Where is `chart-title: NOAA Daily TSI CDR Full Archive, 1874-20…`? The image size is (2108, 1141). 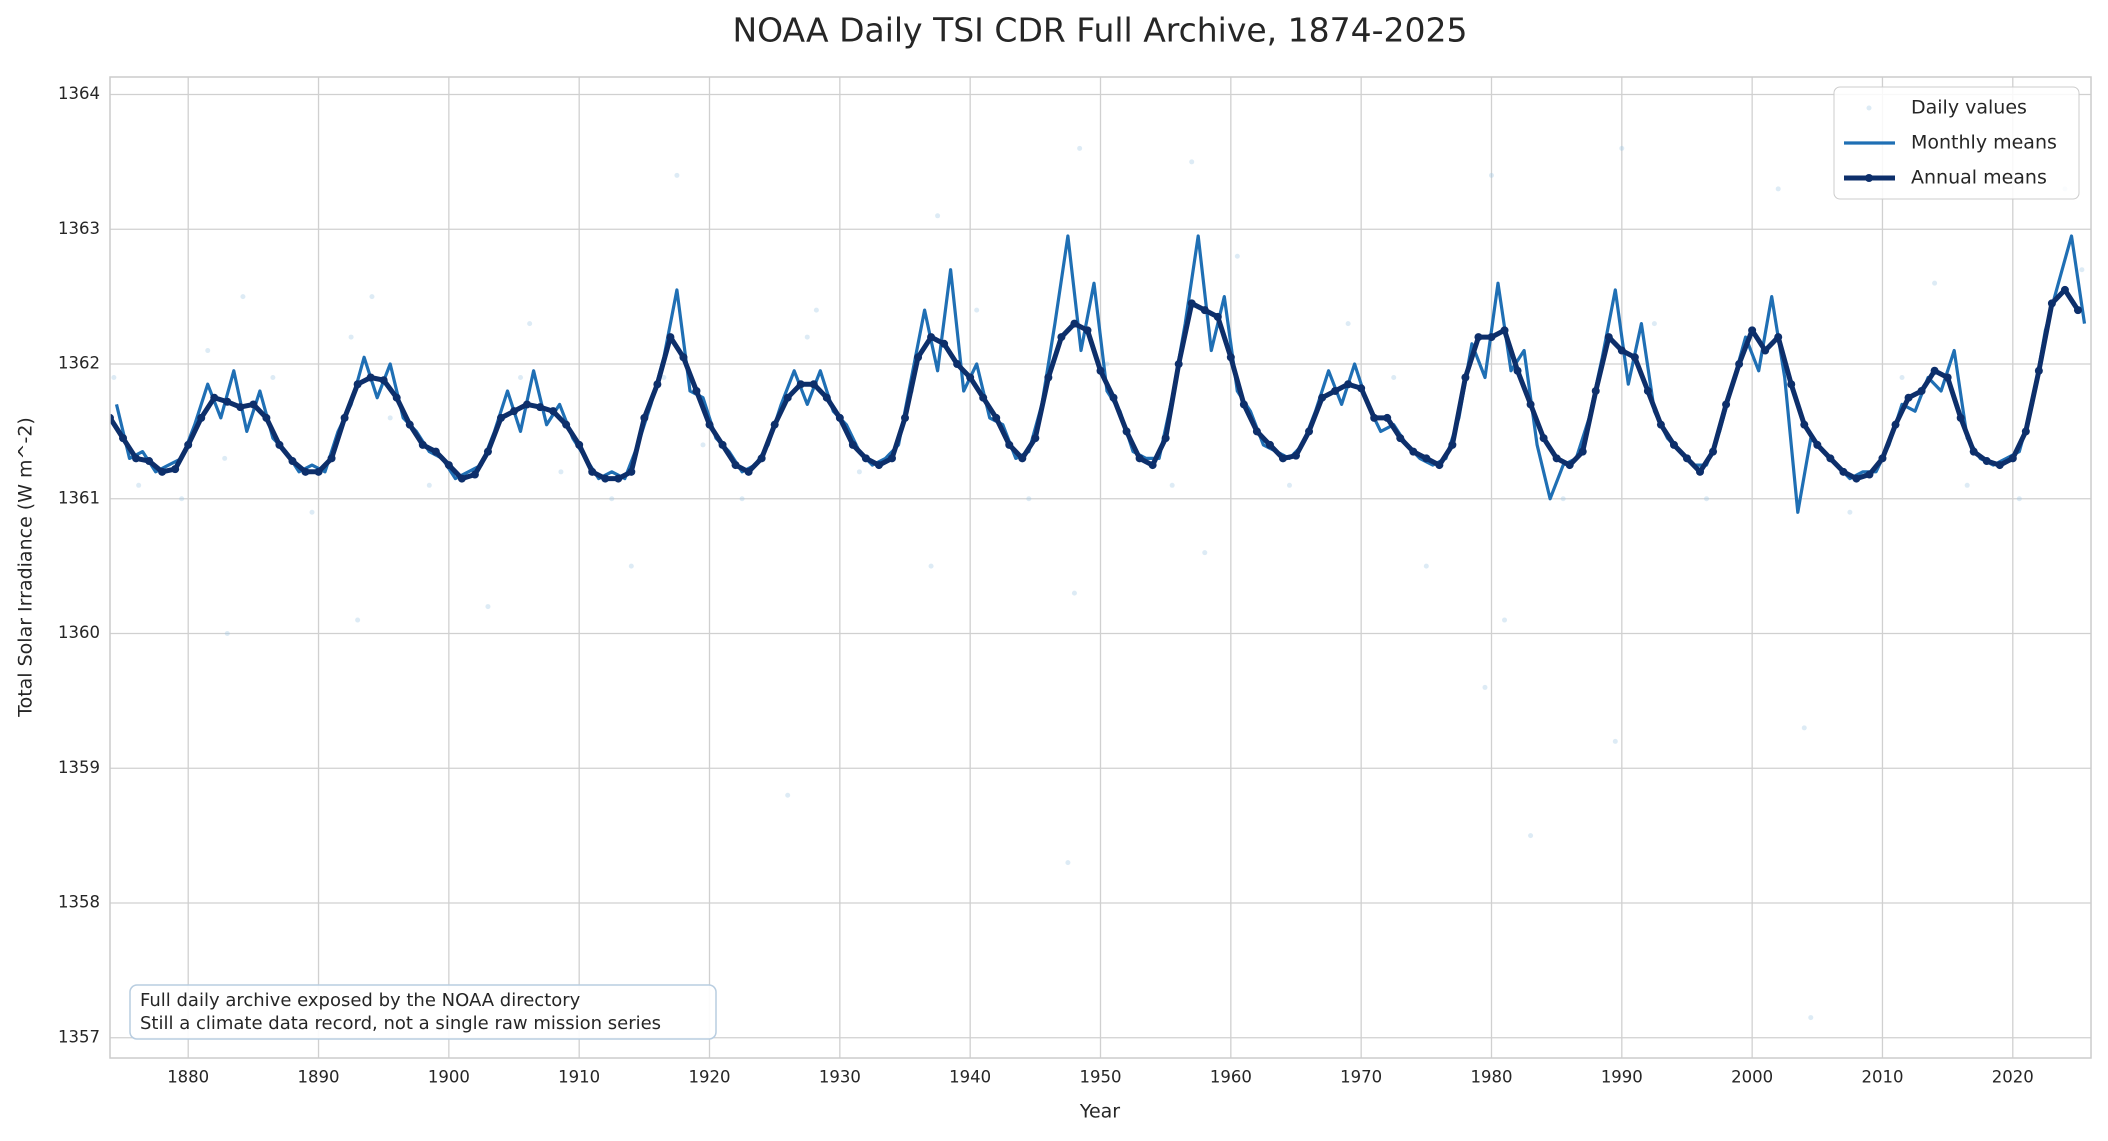
chart-title: NOAA Daily TSI CDR Full Archive, 1874-20… is located at coordinates (1099, 30).